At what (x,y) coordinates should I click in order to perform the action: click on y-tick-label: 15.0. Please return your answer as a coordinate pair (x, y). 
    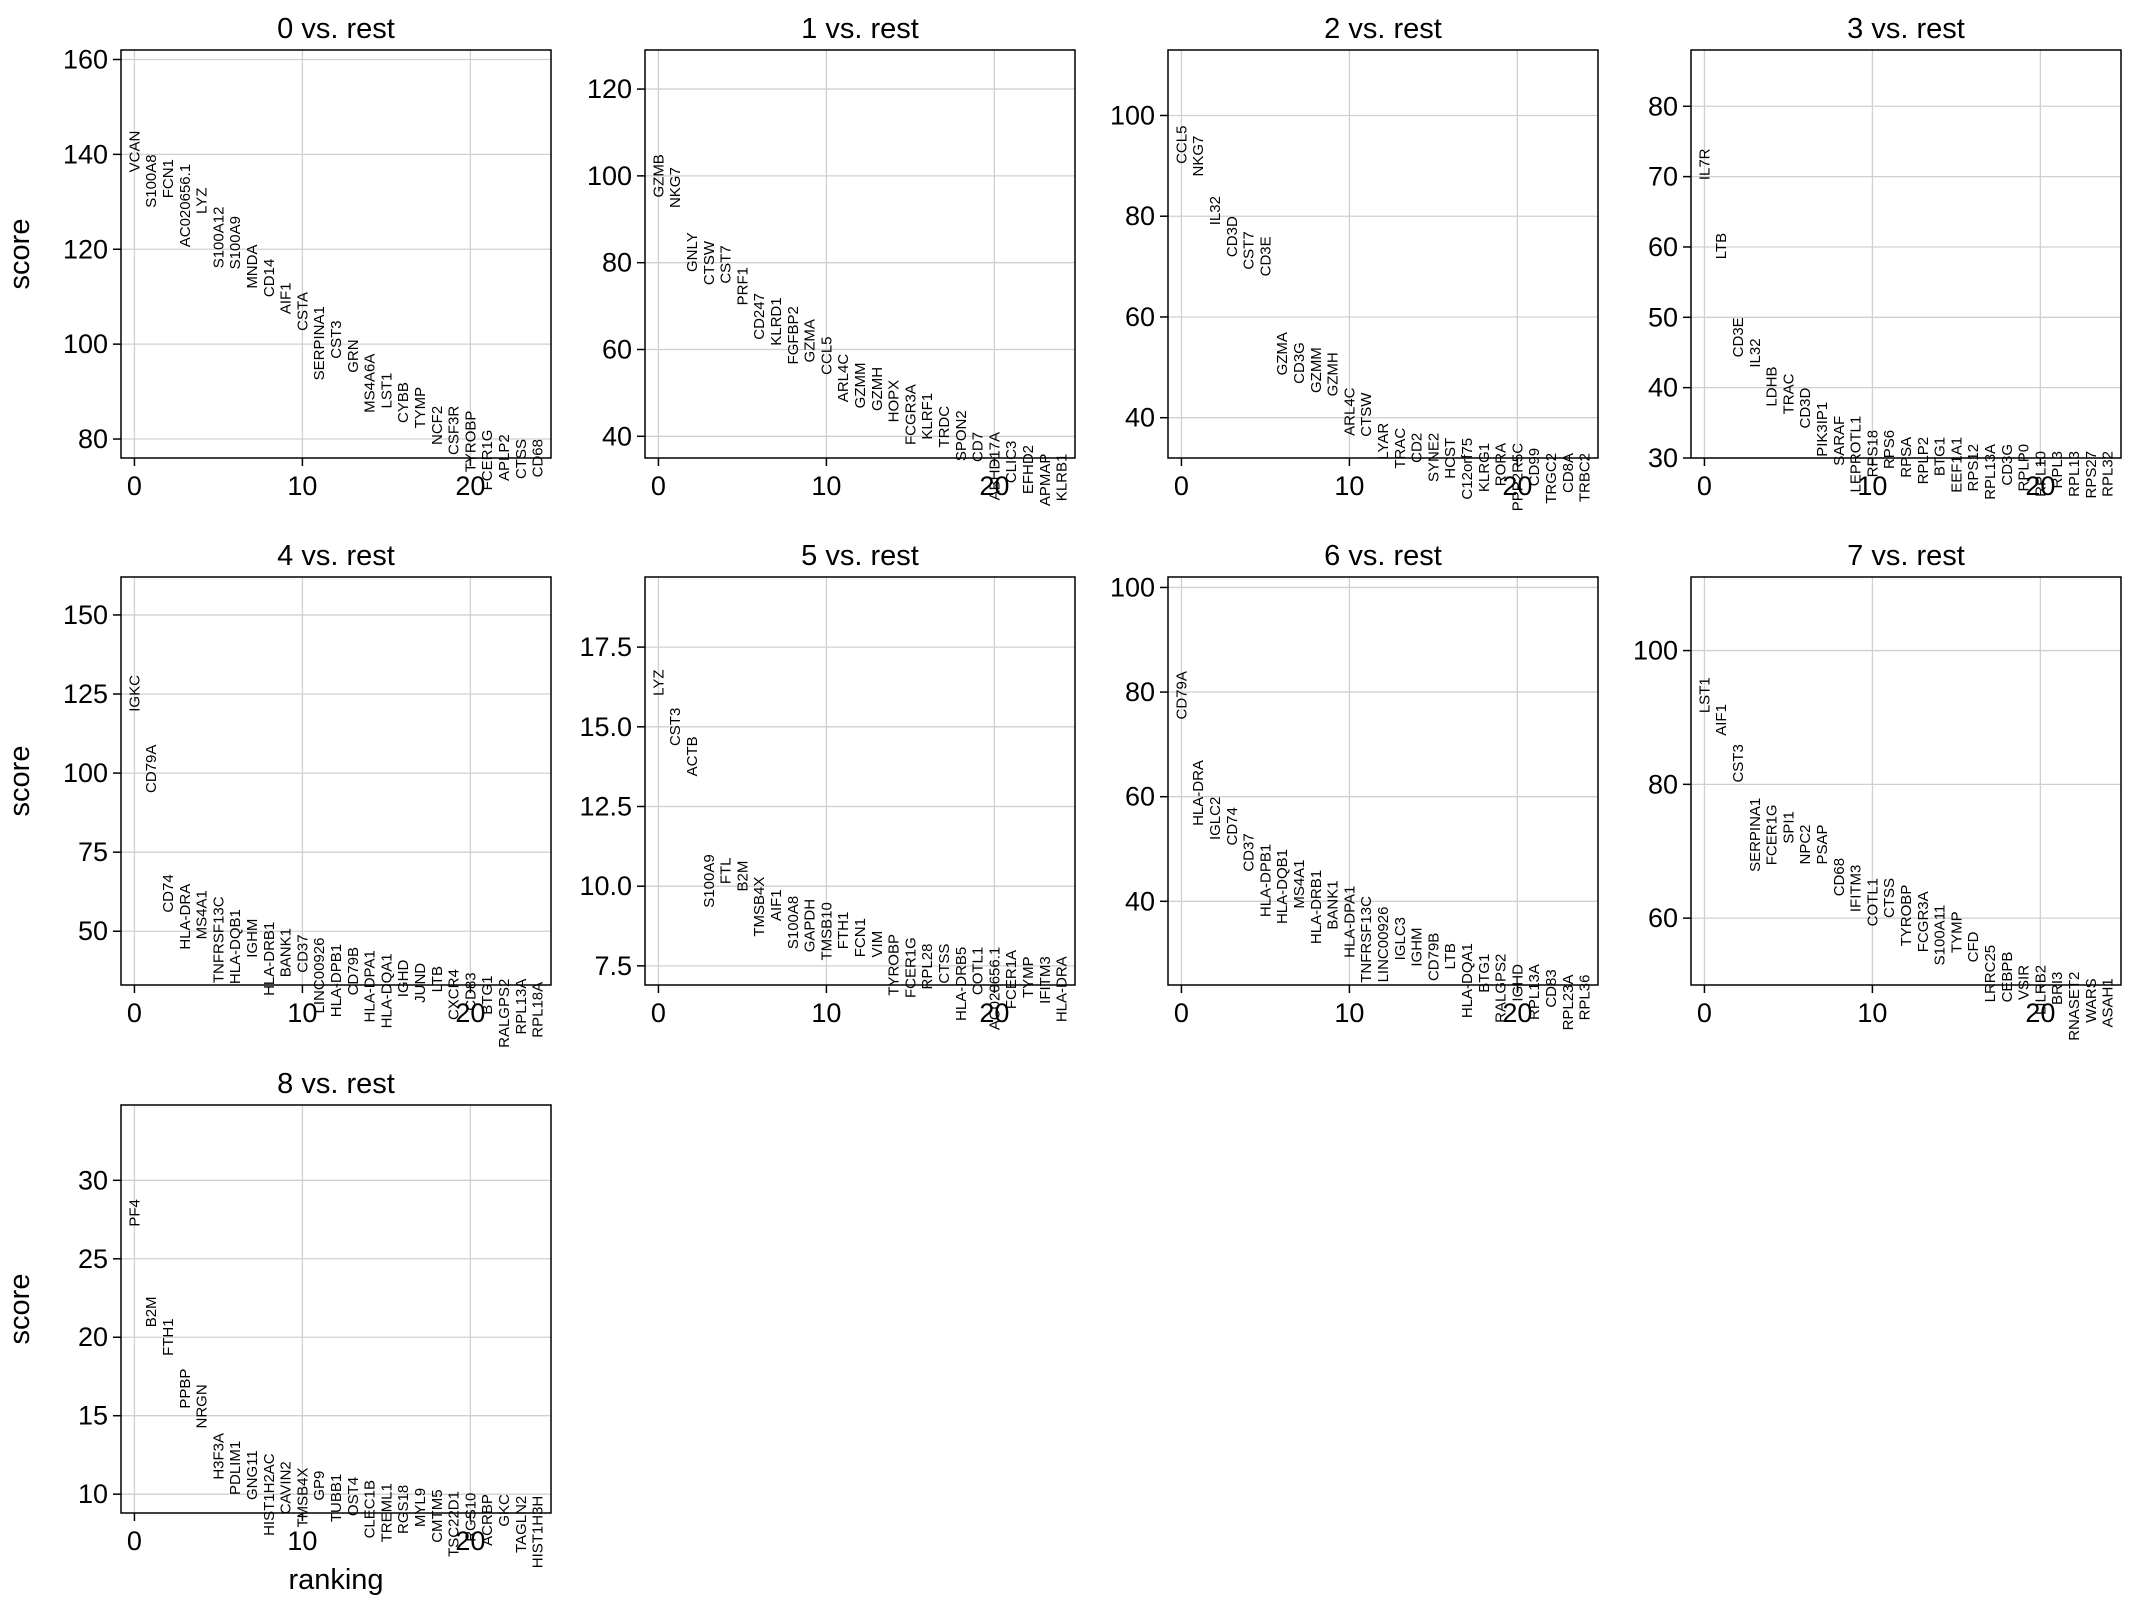
    Looking at the image, I should click on (605, 727).